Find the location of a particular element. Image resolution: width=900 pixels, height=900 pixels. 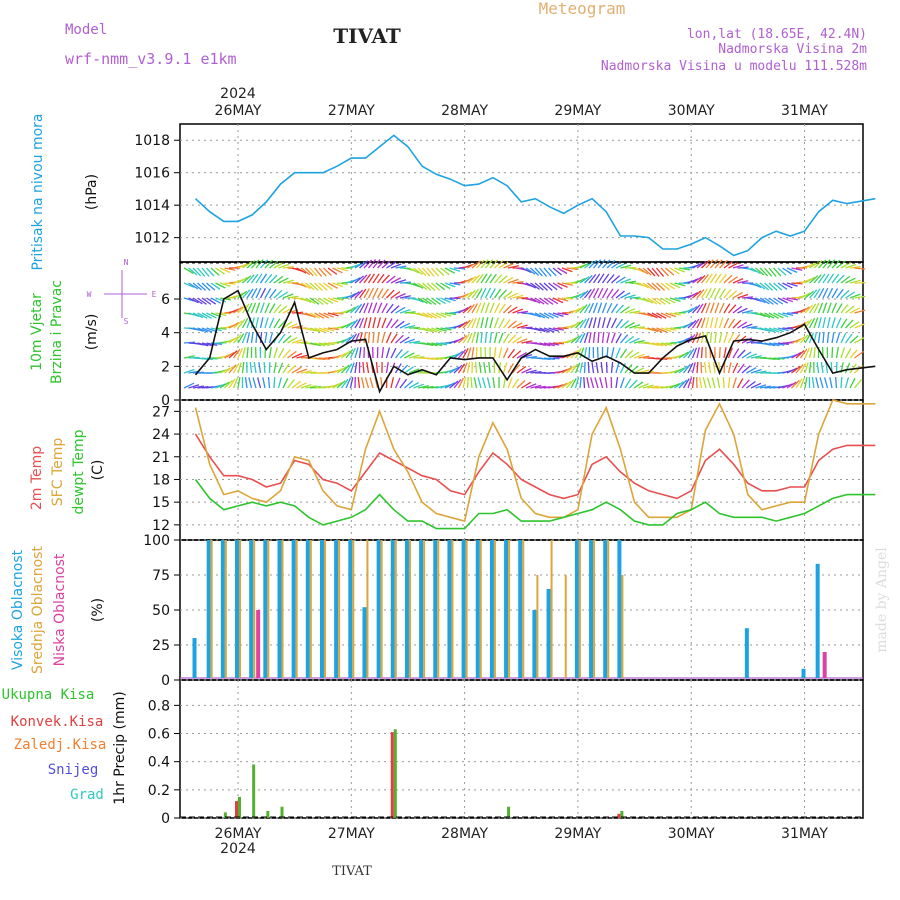

y-tick-label: 1016 is located at coordinates (152, 174).